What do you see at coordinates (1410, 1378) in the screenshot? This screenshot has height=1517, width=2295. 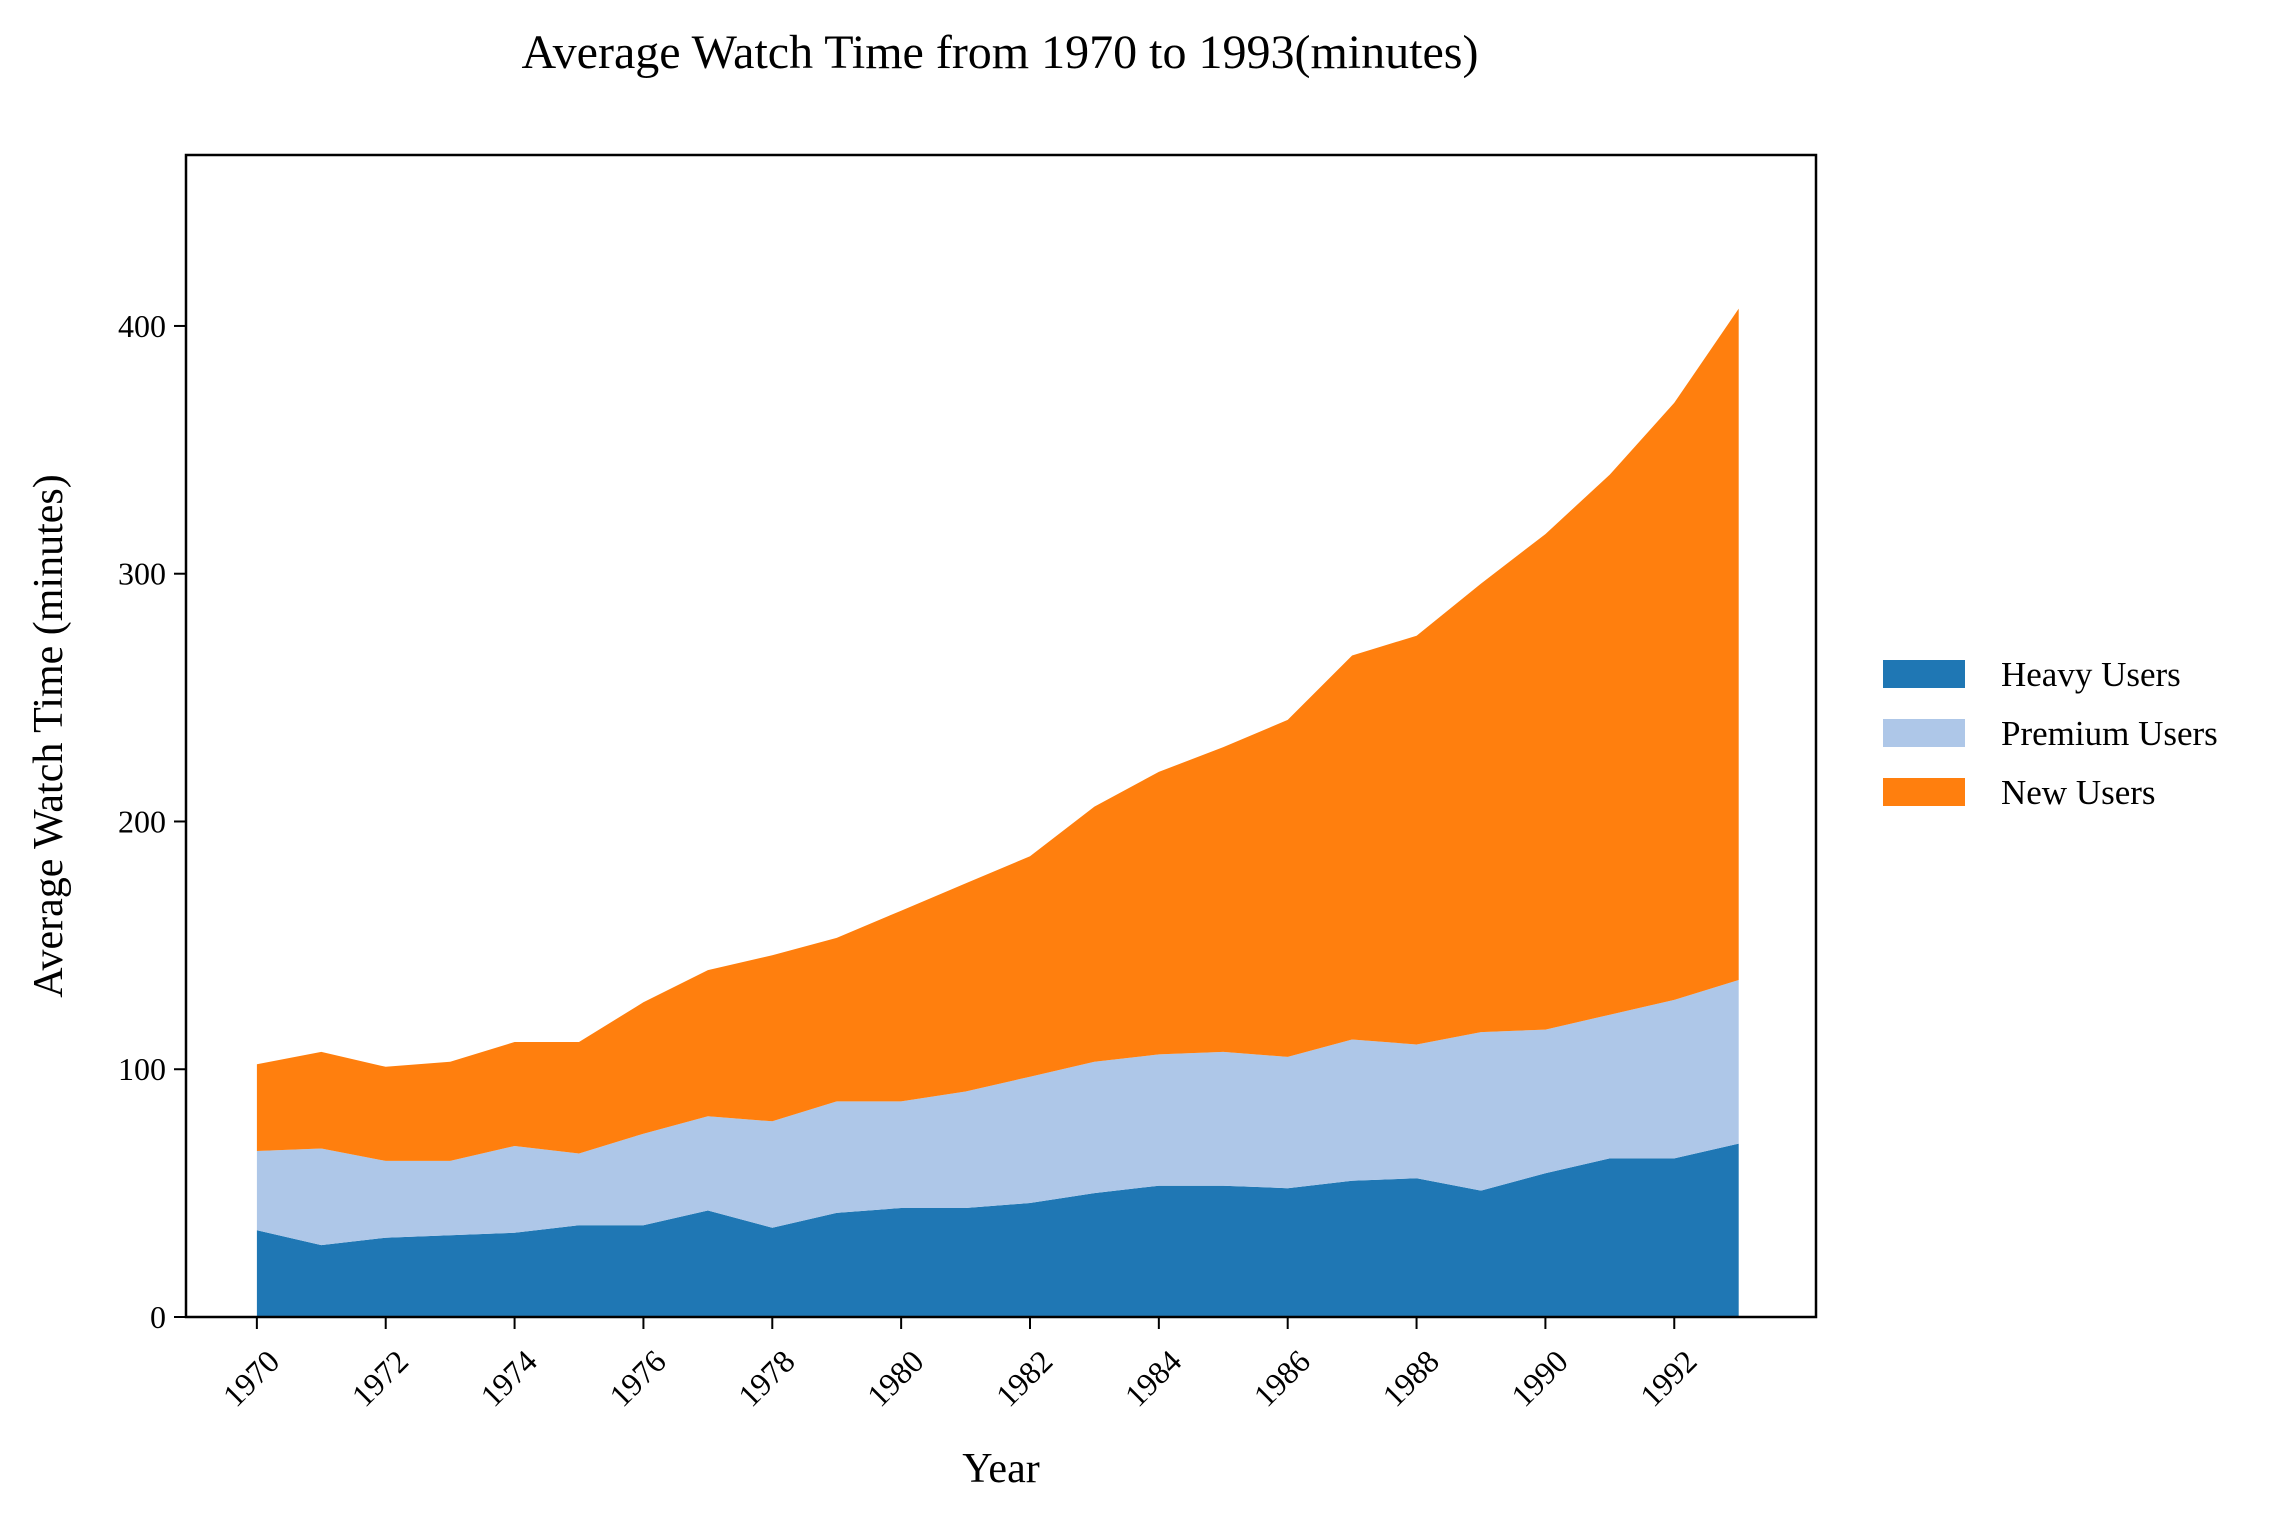 I see `x-tick-label: 1988` at bounding box center [1410, 1378].